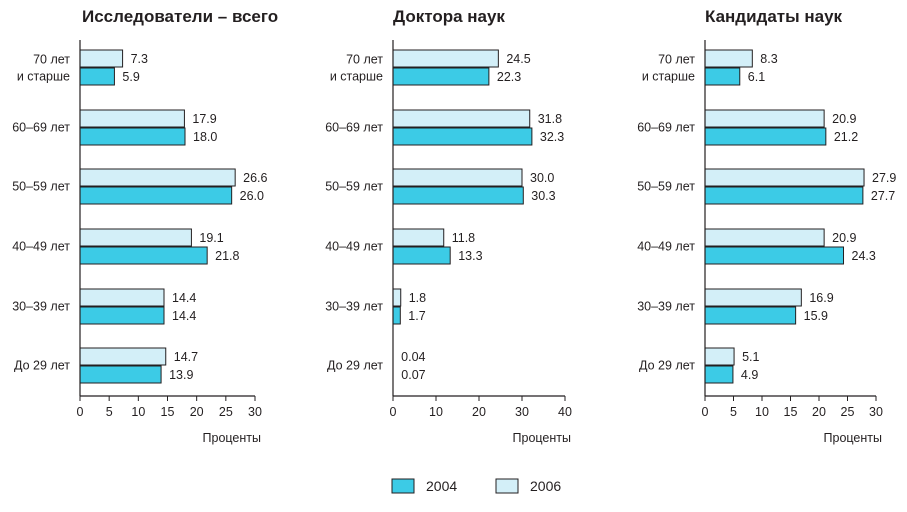  What do you see at coordinates (542, 178) in the screenshot?
I see `data-label: 30.0` at bounding box center [542, 178].